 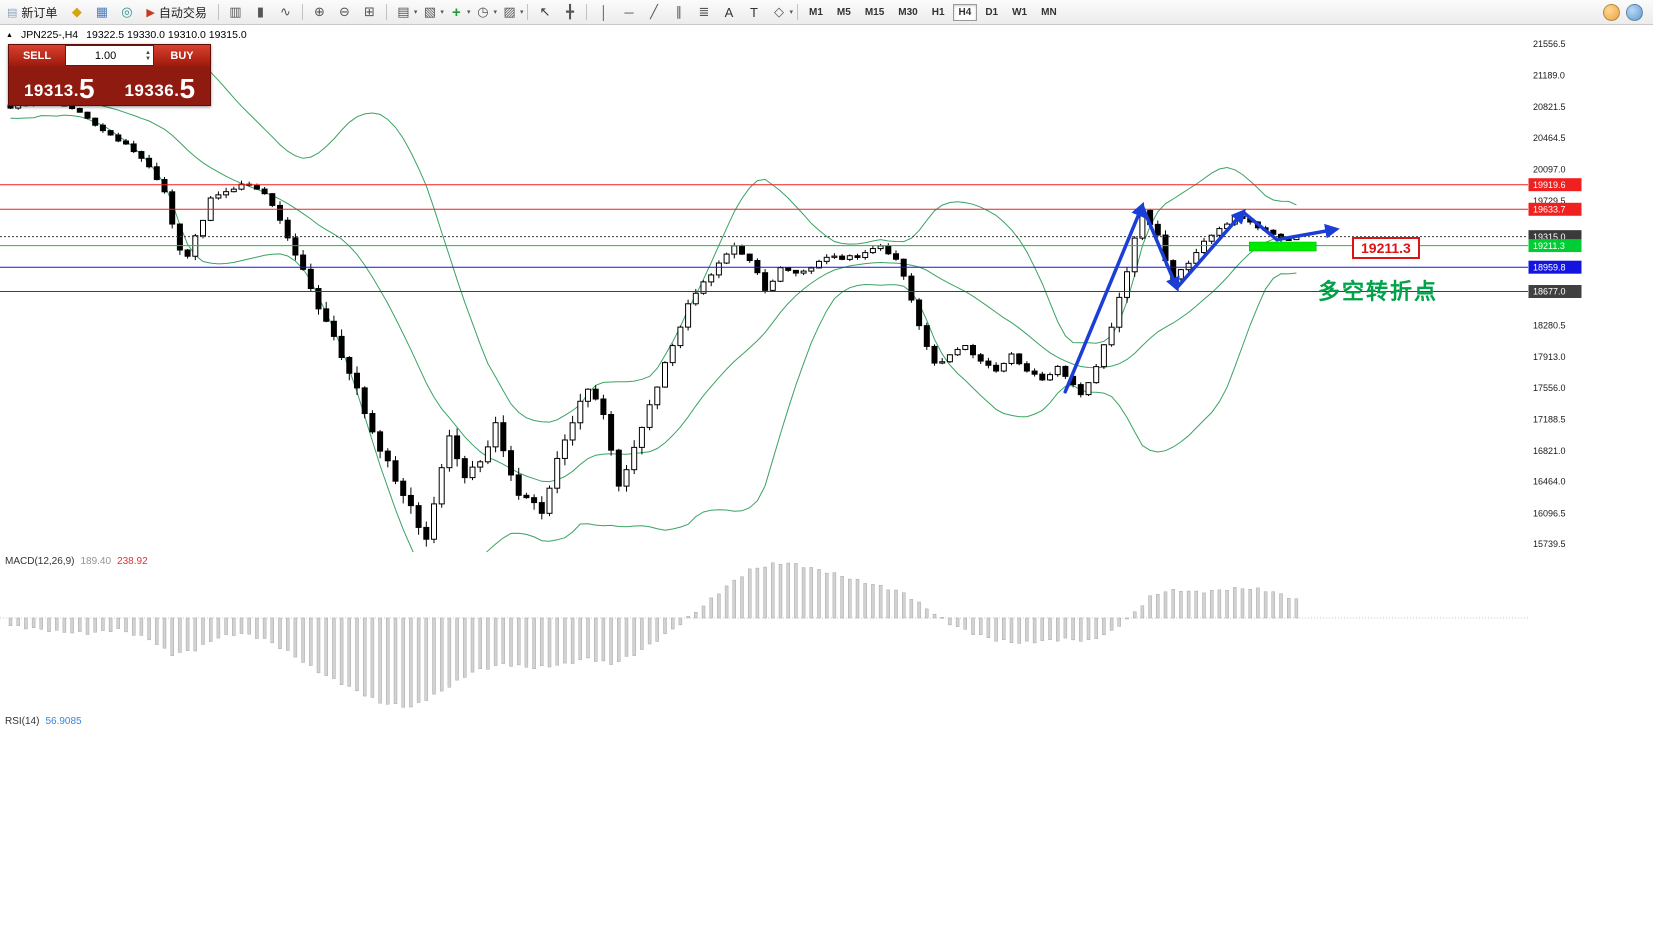 What do you see at coordinates (791, 12) in the screenshot?
I see `shapes-icon-caret: ▾` at bounding box center [791, 12].